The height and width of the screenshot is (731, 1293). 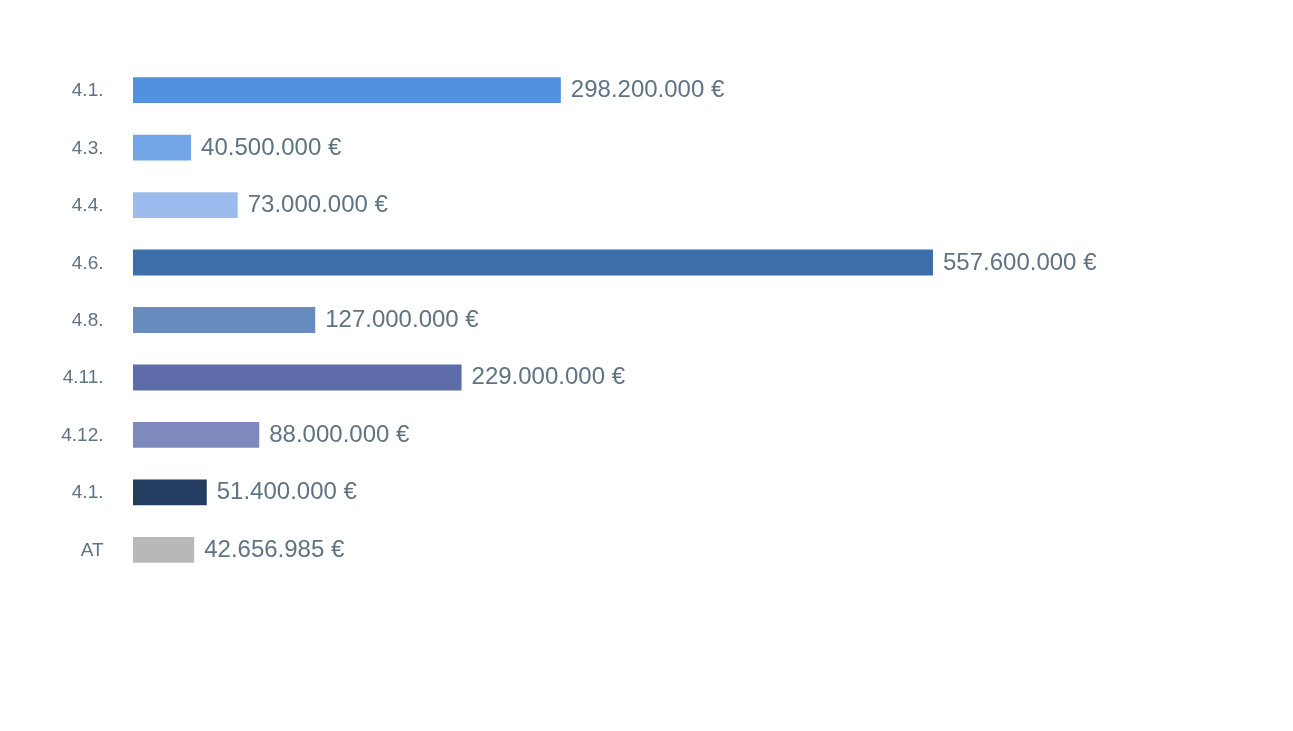 What do you see at coordinates (287, 491) in the screenshot?
I see `data-label: 51.400.000 €` at bounding box center [287, 491].